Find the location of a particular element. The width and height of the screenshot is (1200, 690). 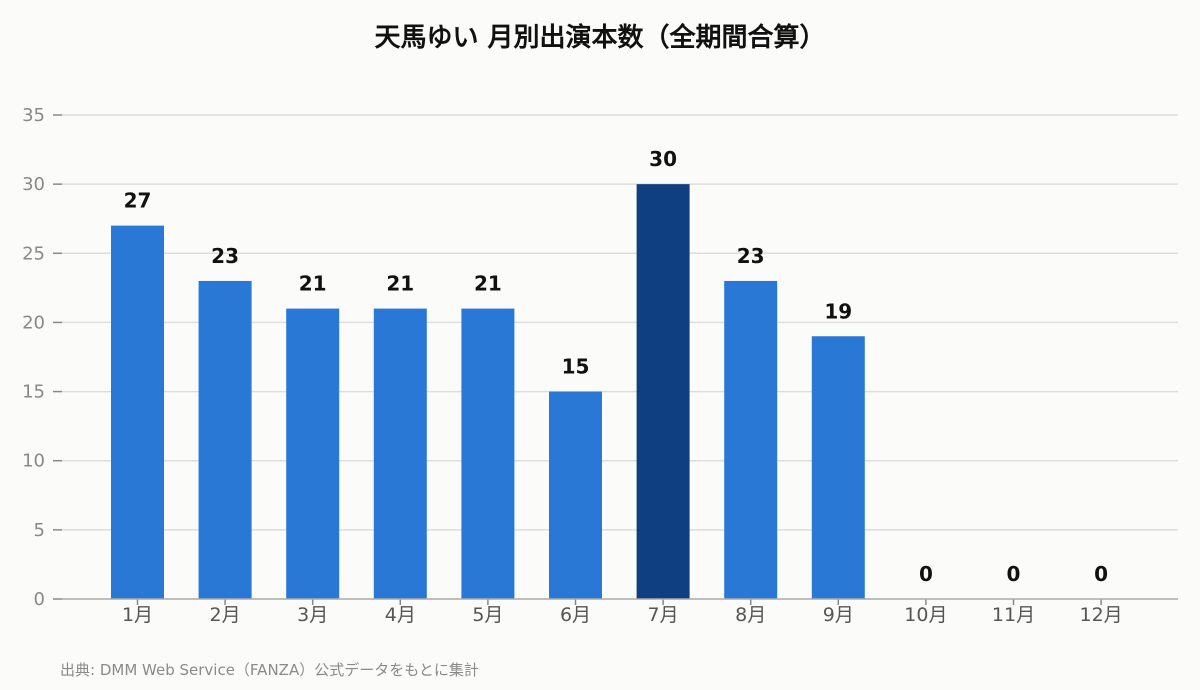

x-tick-label: 10月 is located at coordinates (925, 615).